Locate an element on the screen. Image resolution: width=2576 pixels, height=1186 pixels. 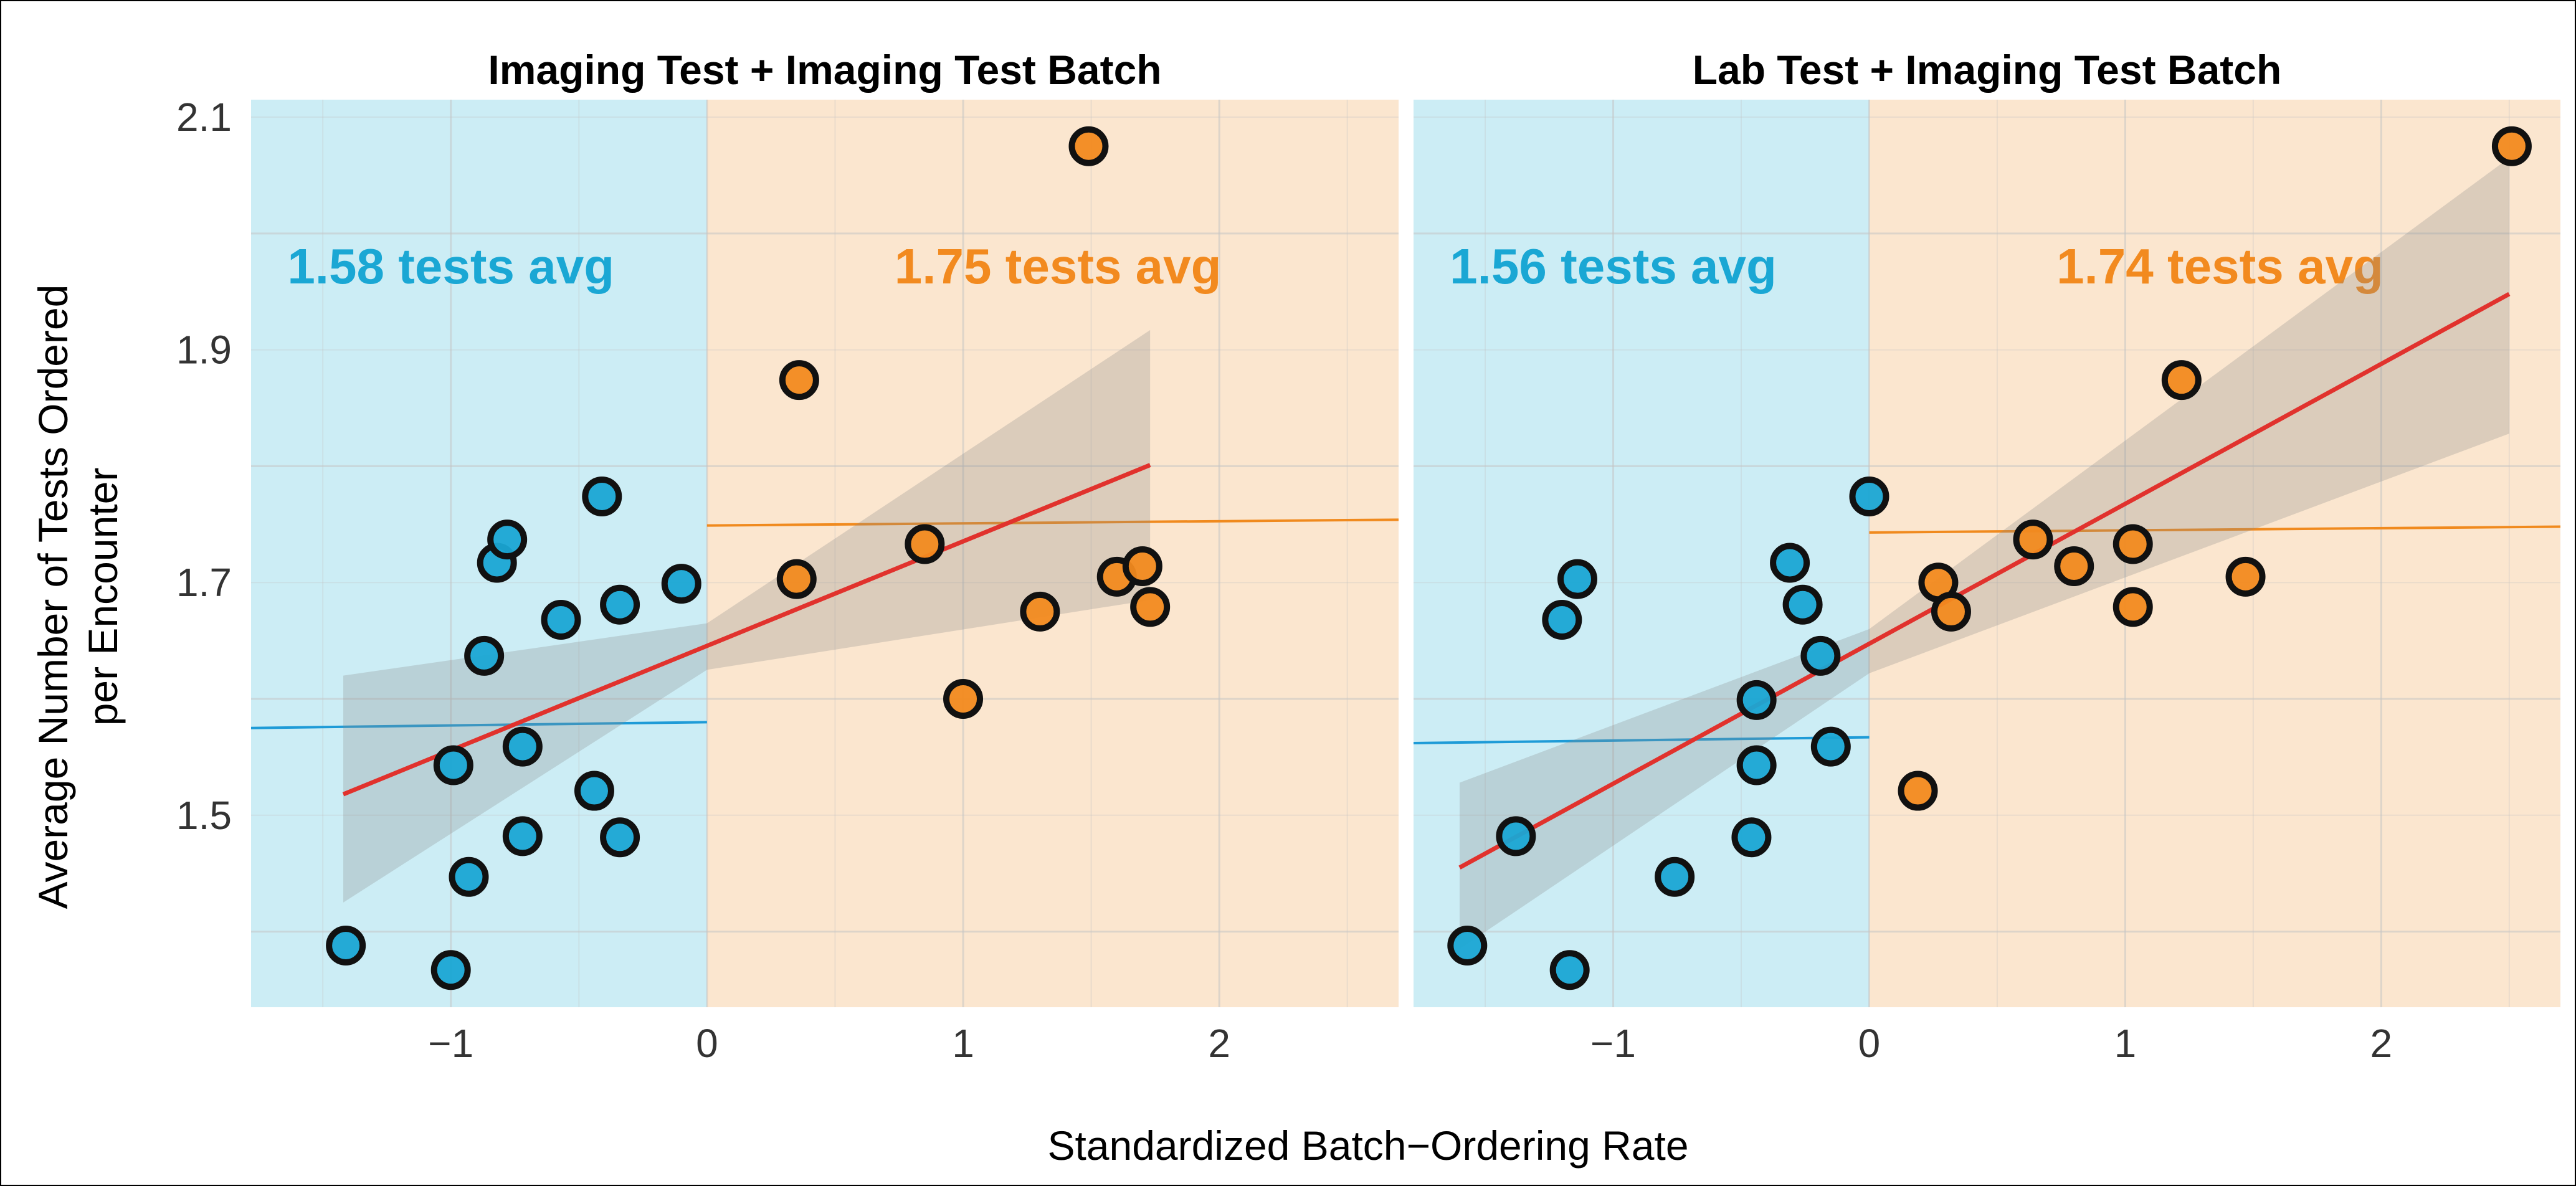
right-avg-label: 1.74 tests avg is located at coordinates (2220, 266).